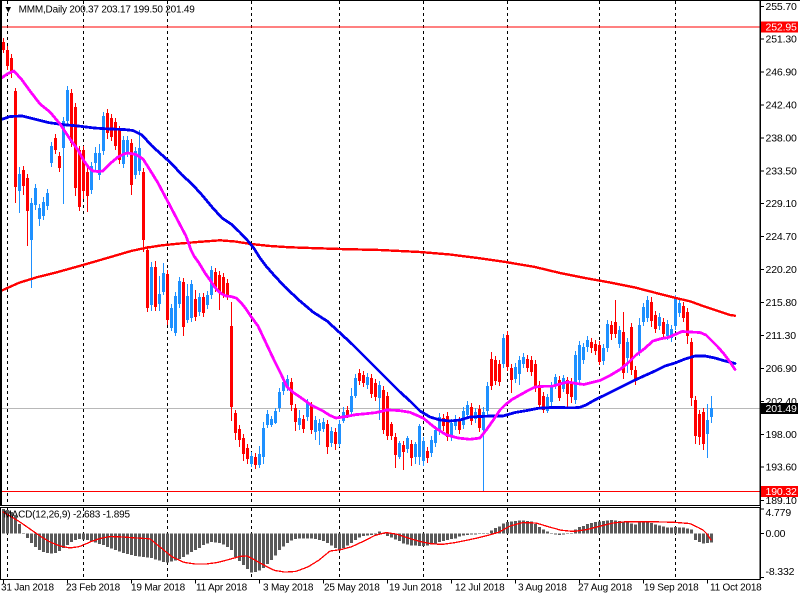  Describe the element at coordinates (671, 588) in the screenshot. I see `svg-text: 19 Sep 2018` at that location.